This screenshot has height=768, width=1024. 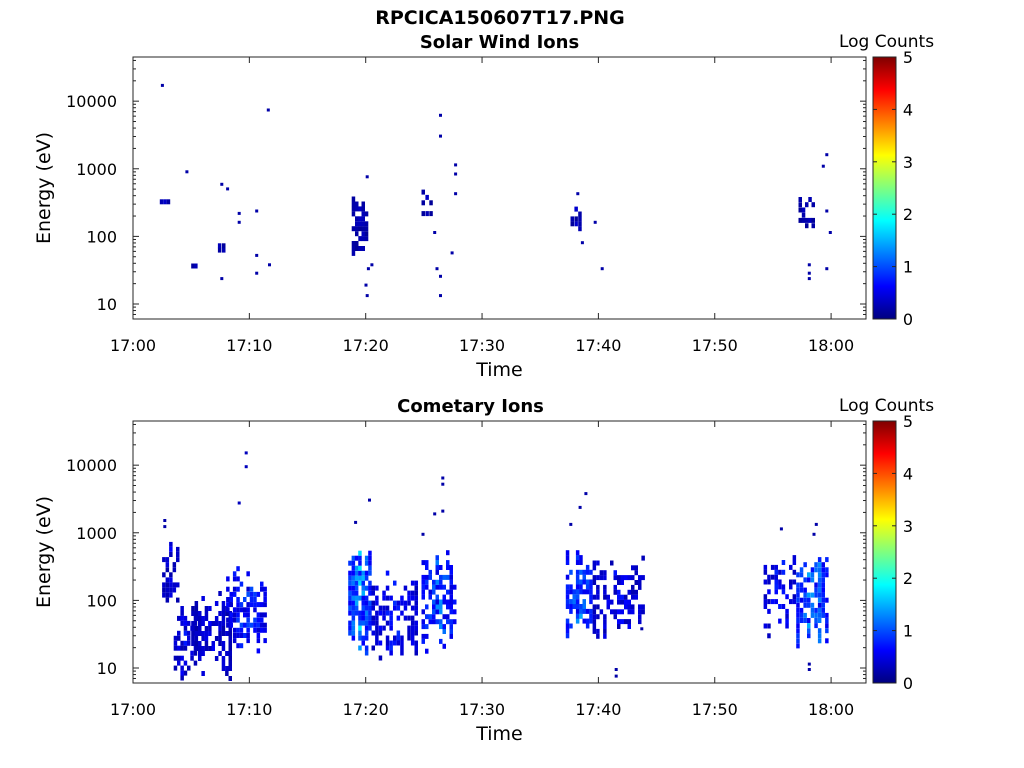 I want to click on y-tick-label: 10, so click(x=107, y=668).